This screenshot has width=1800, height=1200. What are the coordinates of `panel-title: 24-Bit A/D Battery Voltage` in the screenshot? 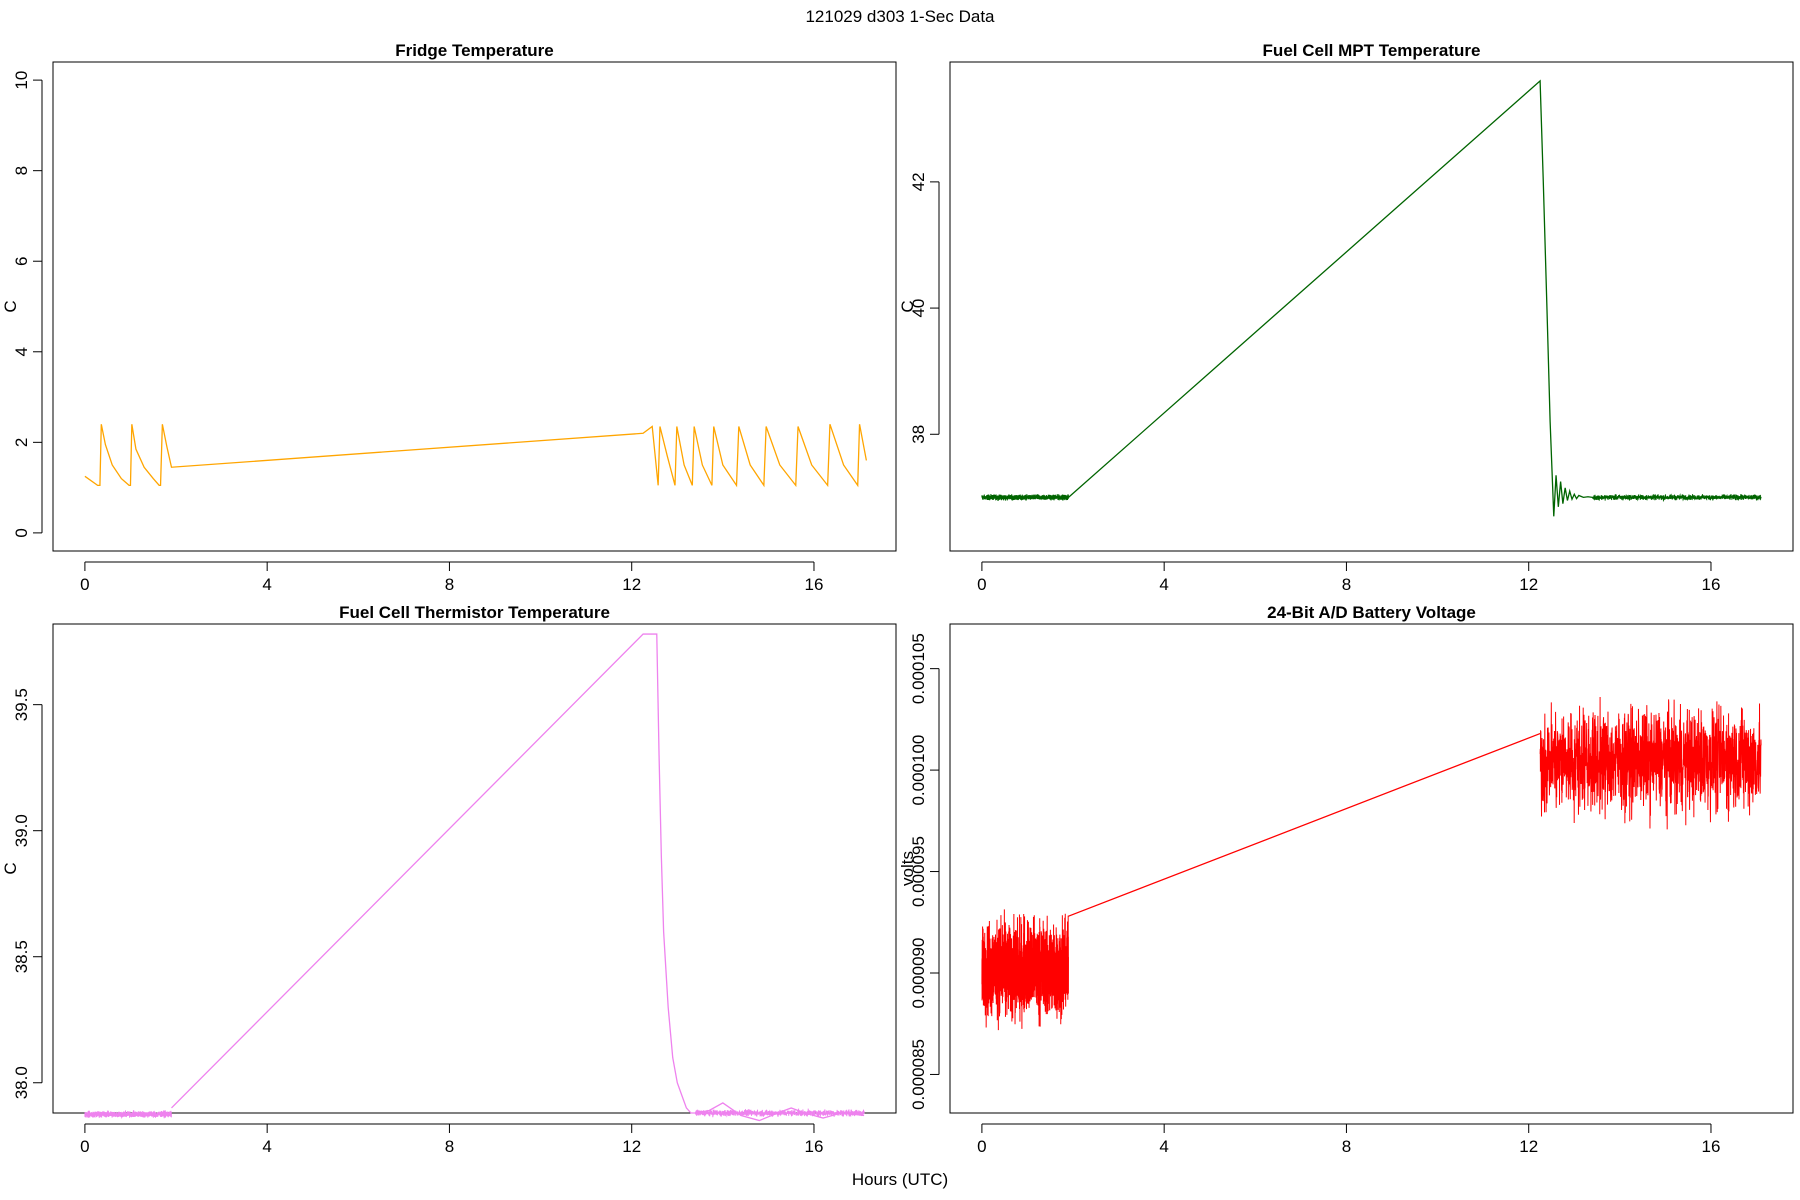 It's located at (1371, 612).